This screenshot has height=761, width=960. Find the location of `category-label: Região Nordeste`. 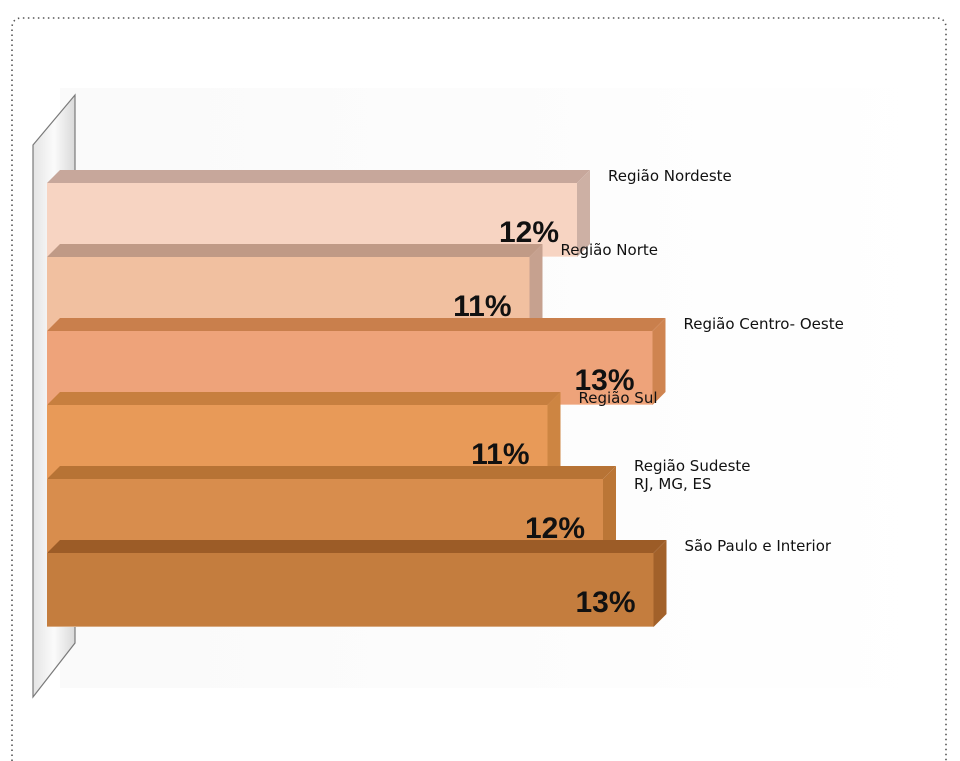

category-label: Região Nordeste is located at coordinates (670, 176).